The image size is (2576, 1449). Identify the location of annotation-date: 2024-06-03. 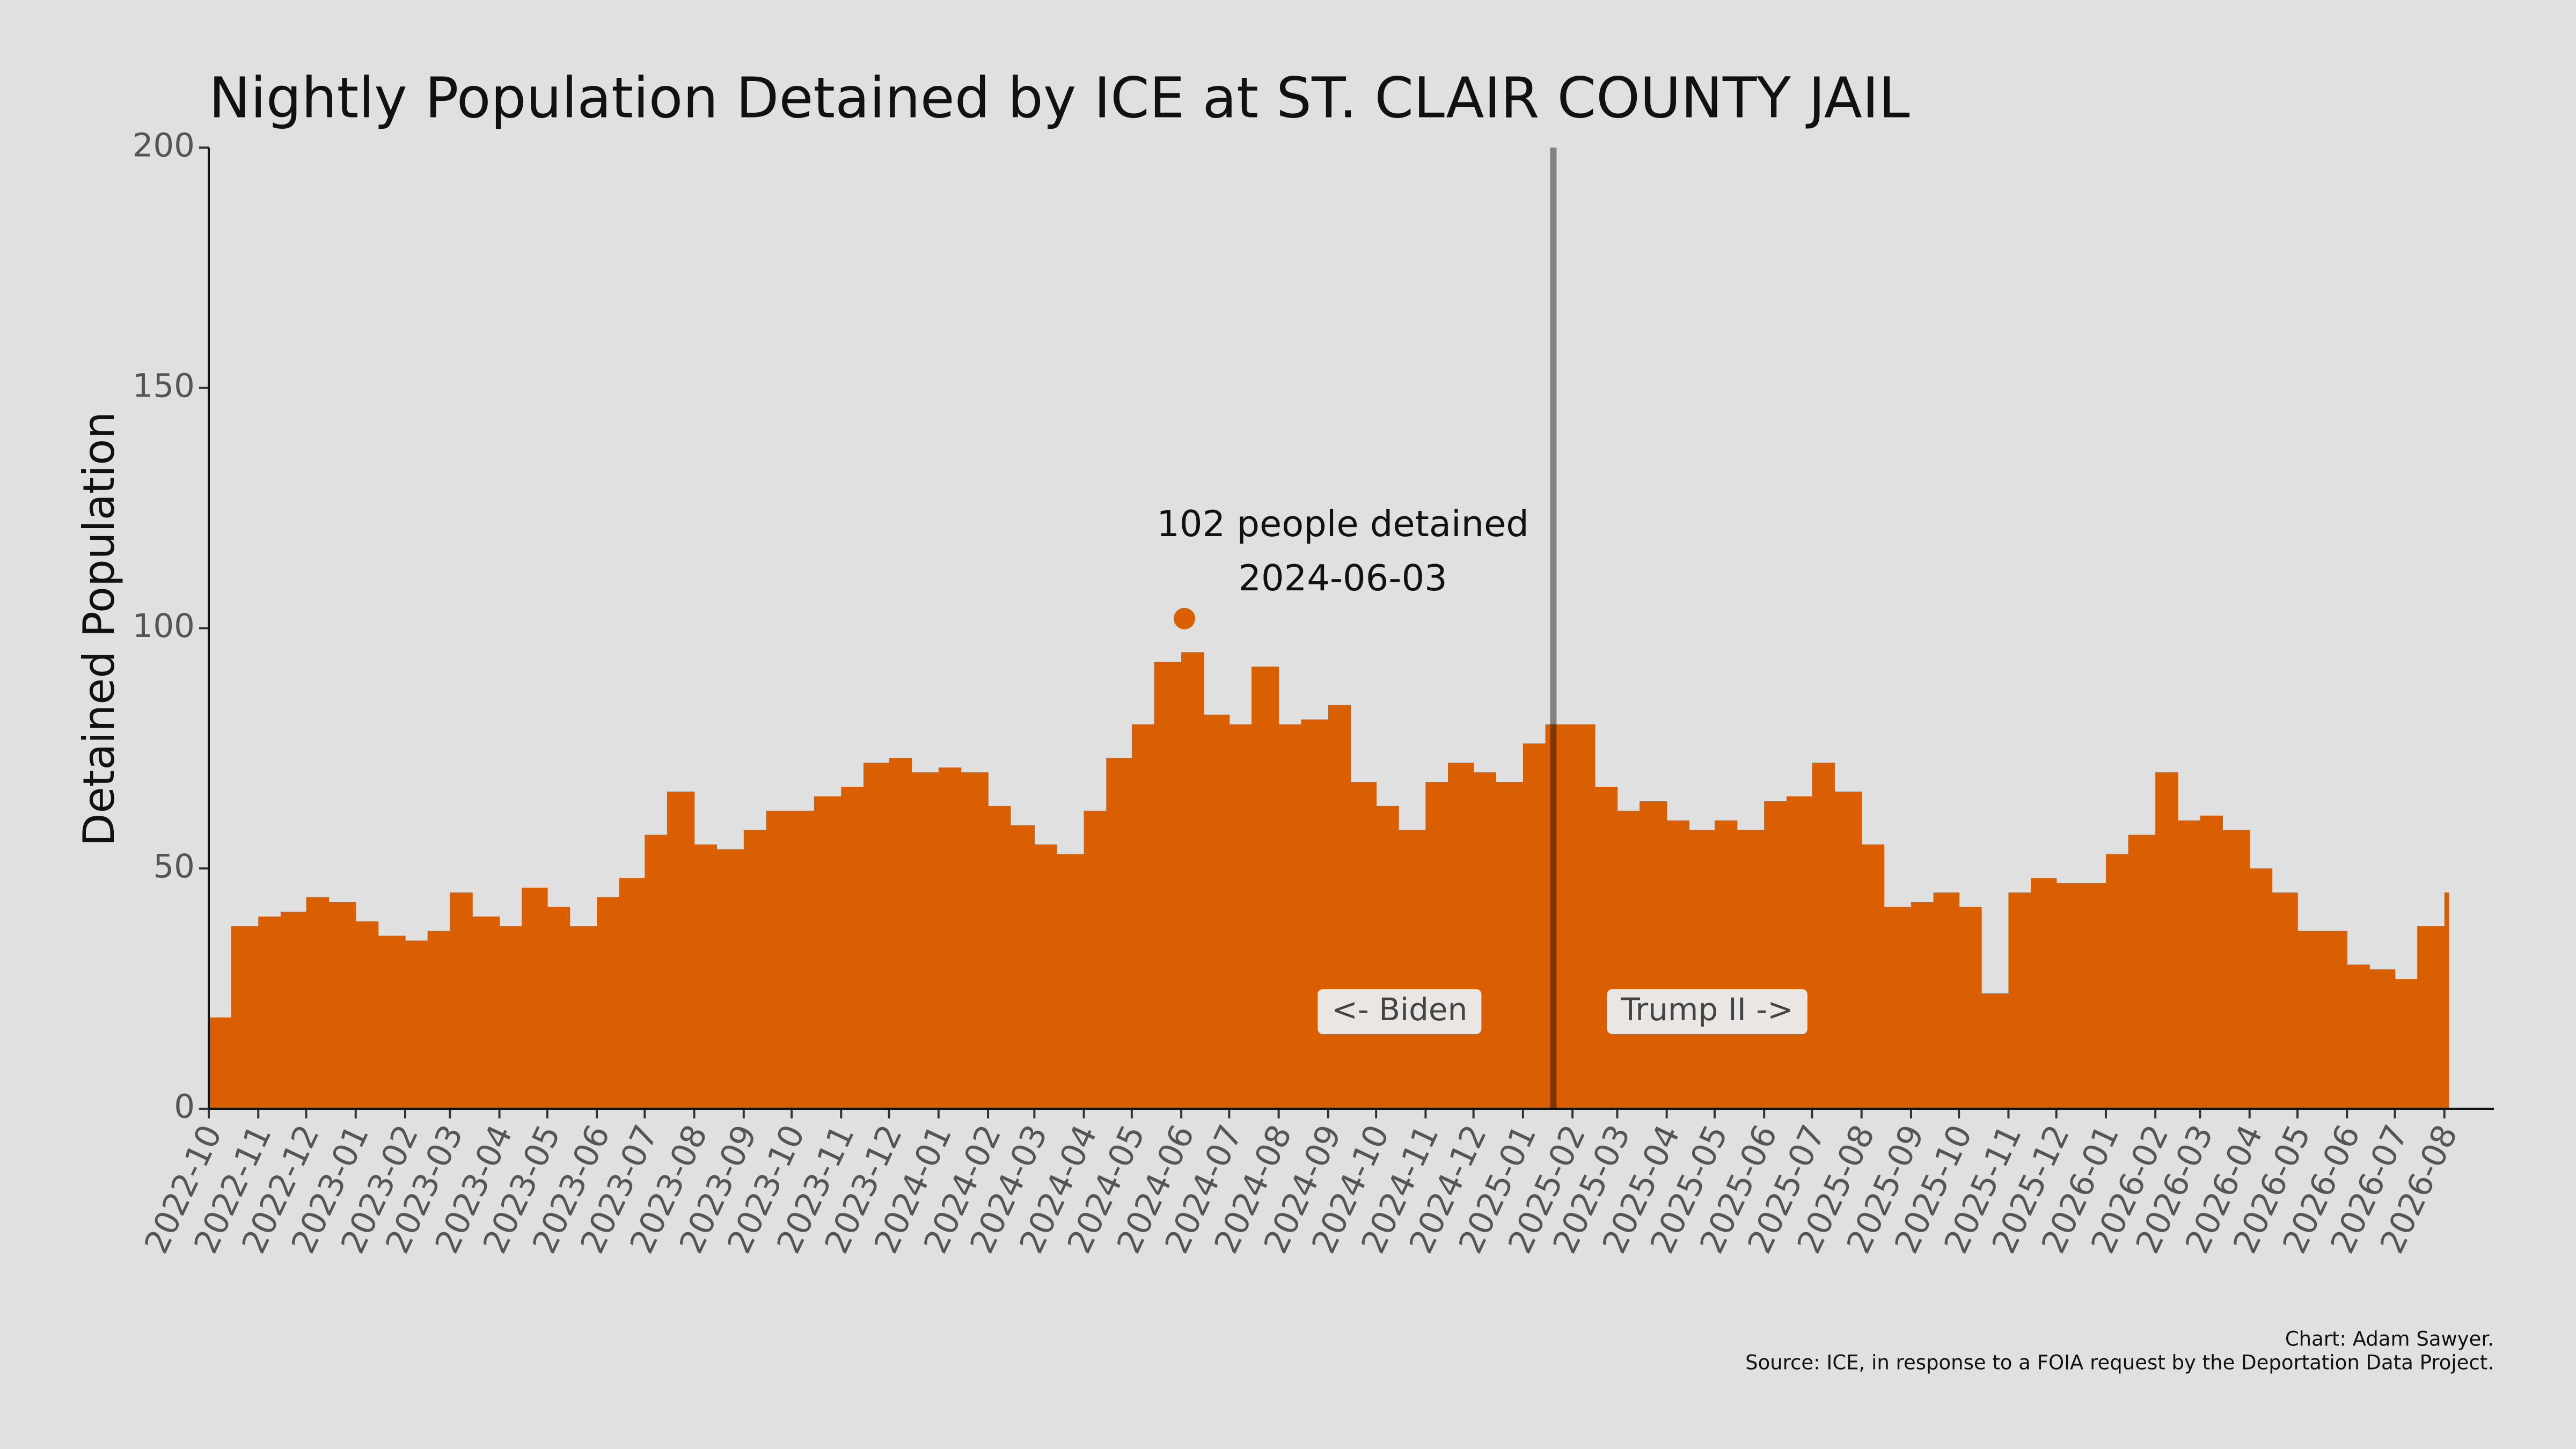
(1342, 578).